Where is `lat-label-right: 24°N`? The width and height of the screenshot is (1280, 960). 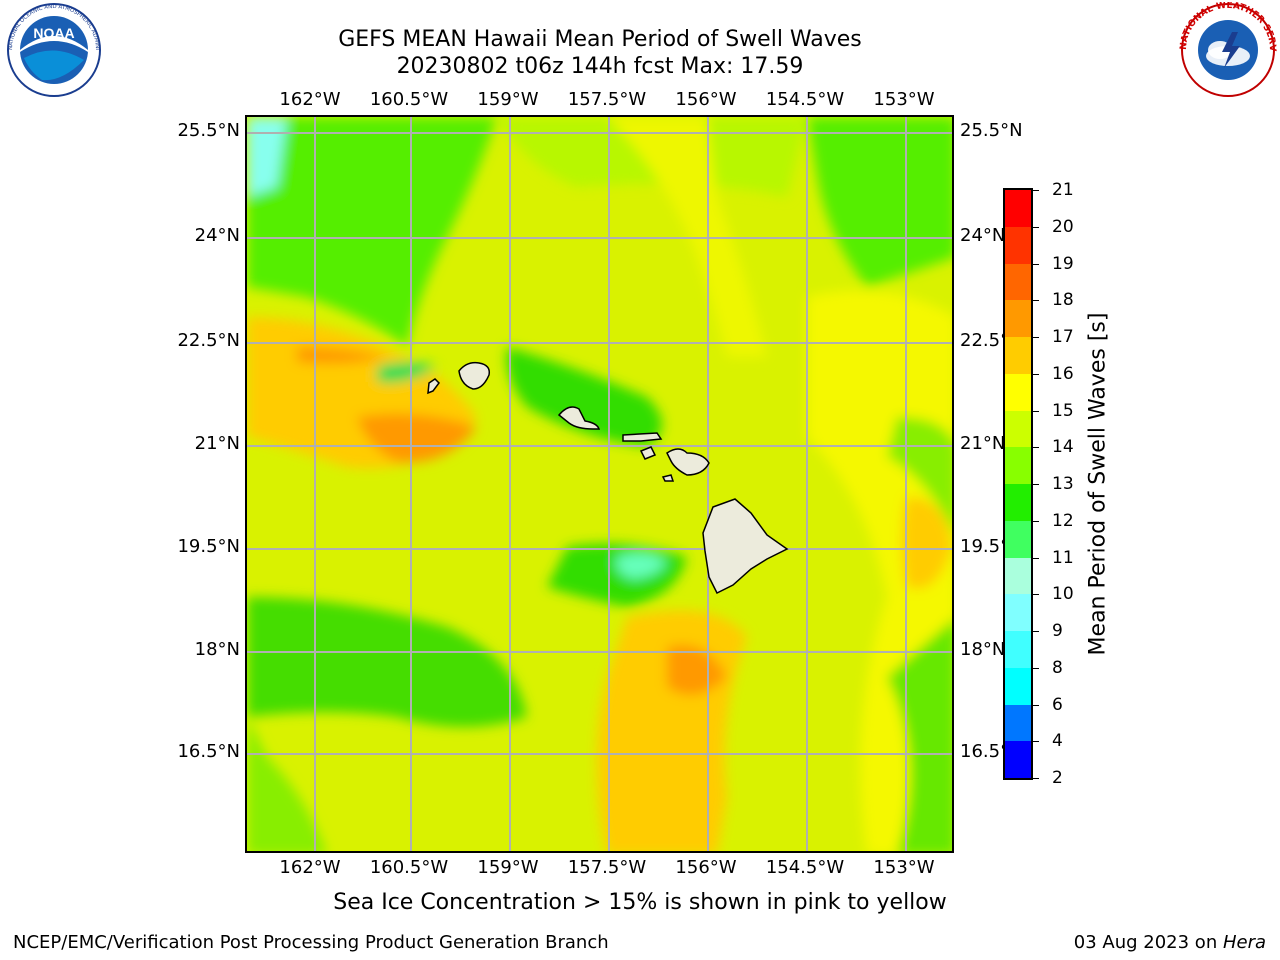 lat-label-right: 24°N is located at coordinates (981, 235).